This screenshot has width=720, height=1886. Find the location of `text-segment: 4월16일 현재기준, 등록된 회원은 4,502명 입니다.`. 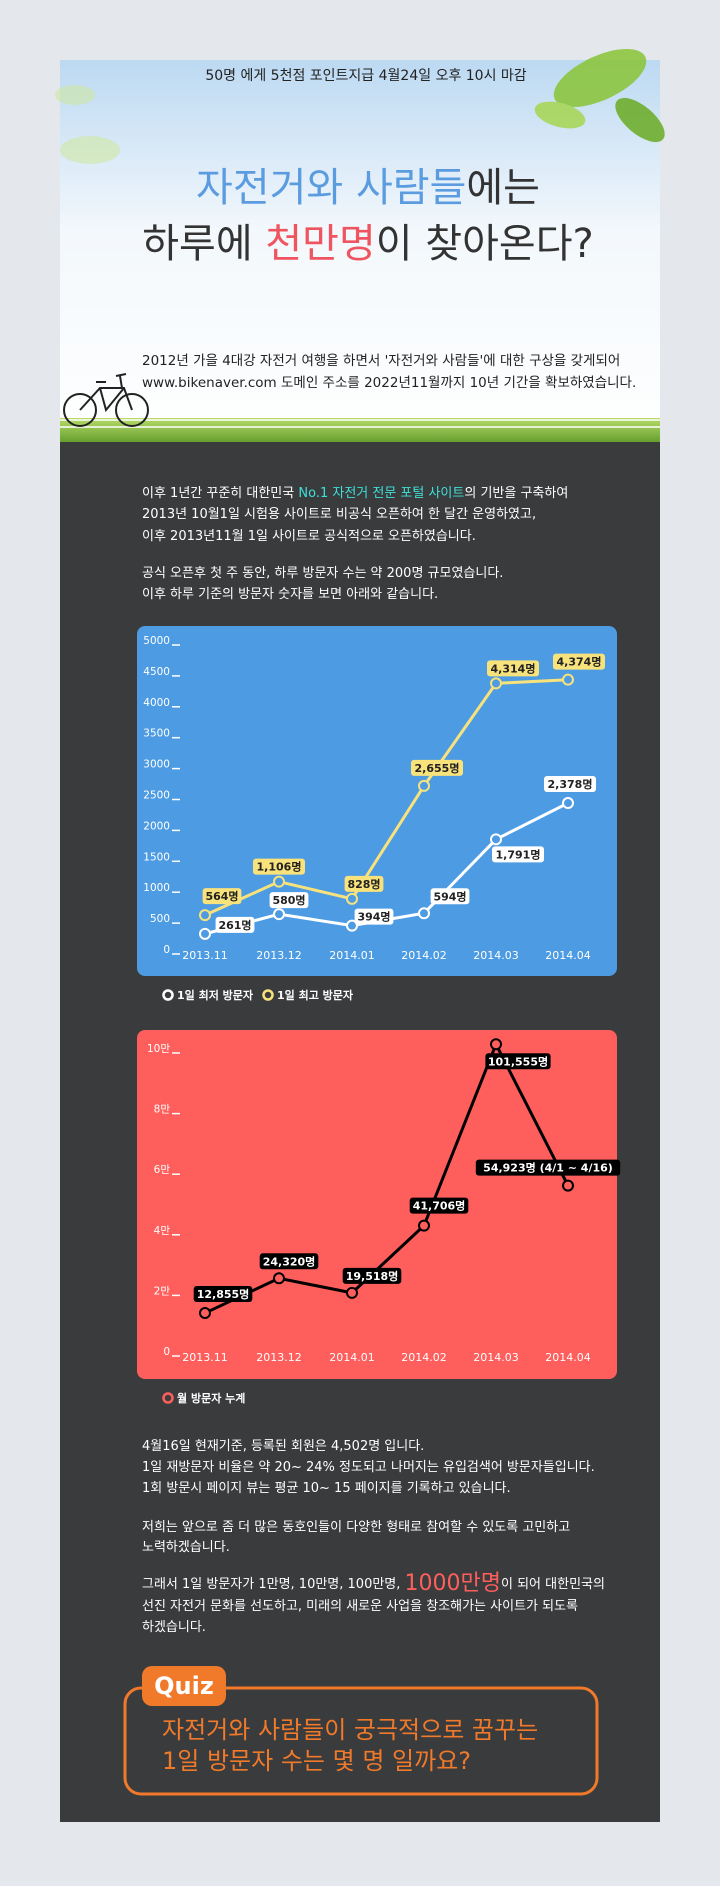

text-segment: 4월16일 현재기준, 등록된 회원은 4,502명 입니다. is located at coordinates (283, 1446).